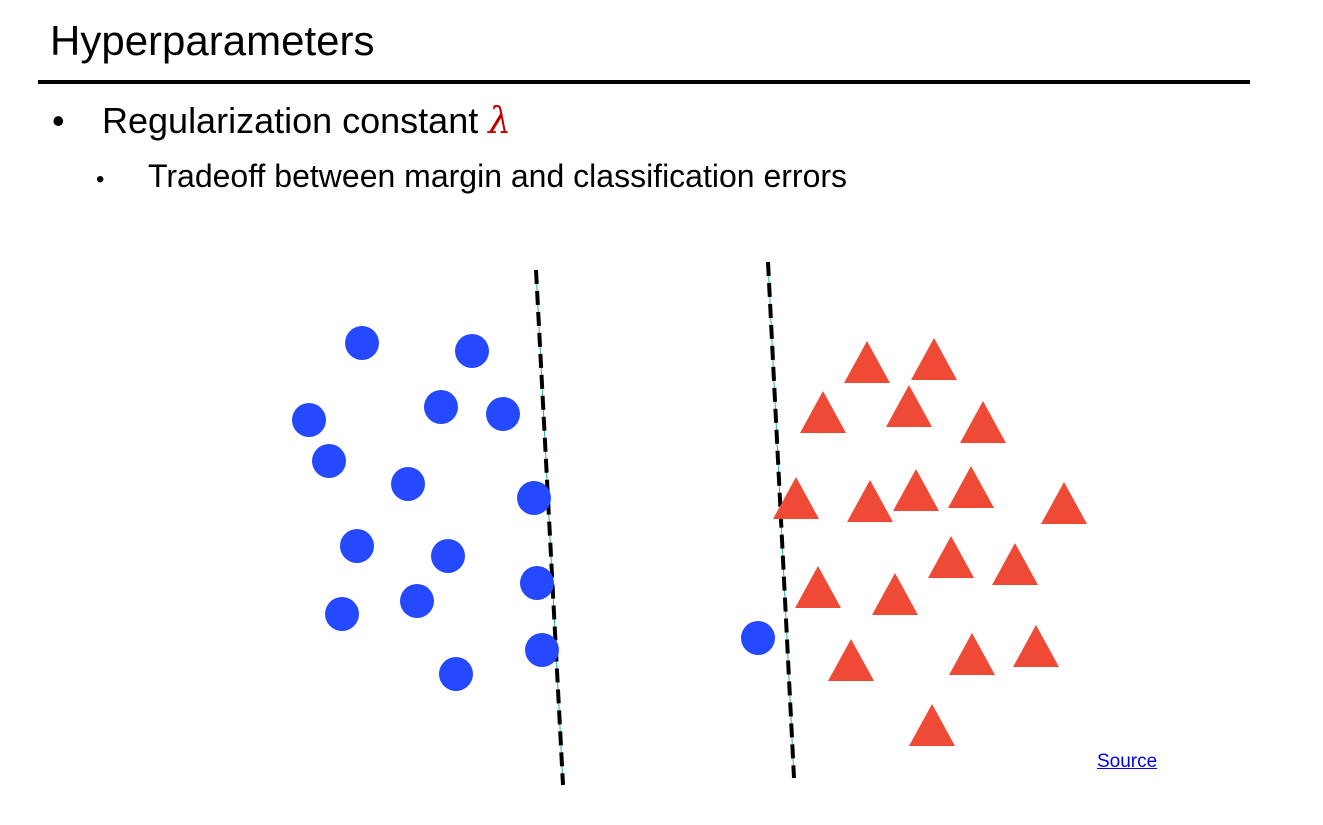  Describe the element at coordinates (212, 40) in the screenshot. I see `slide-title: Hyperparameters` at that location.